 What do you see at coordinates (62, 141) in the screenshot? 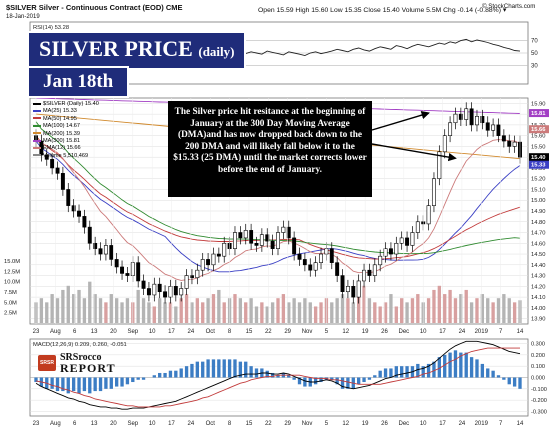
I see `legend-label: MA(300) 15.81` at bounding box center [62, 141].